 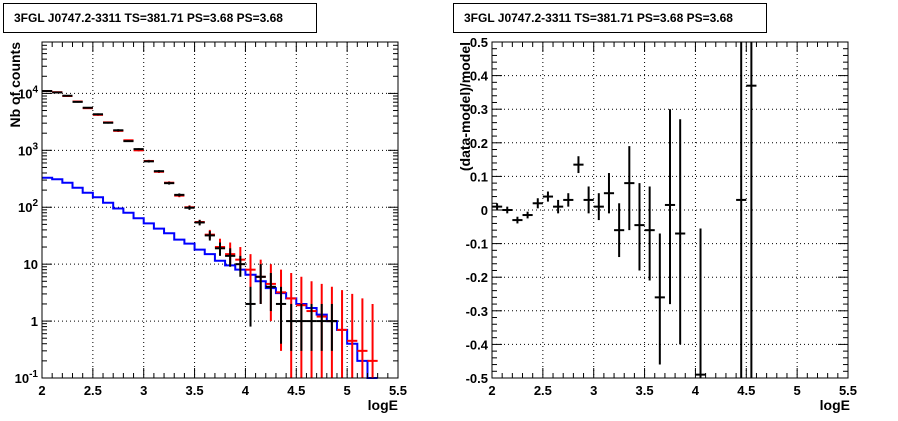 I want to click on y-tick-label: 0.3, so click(x=479, y=109).